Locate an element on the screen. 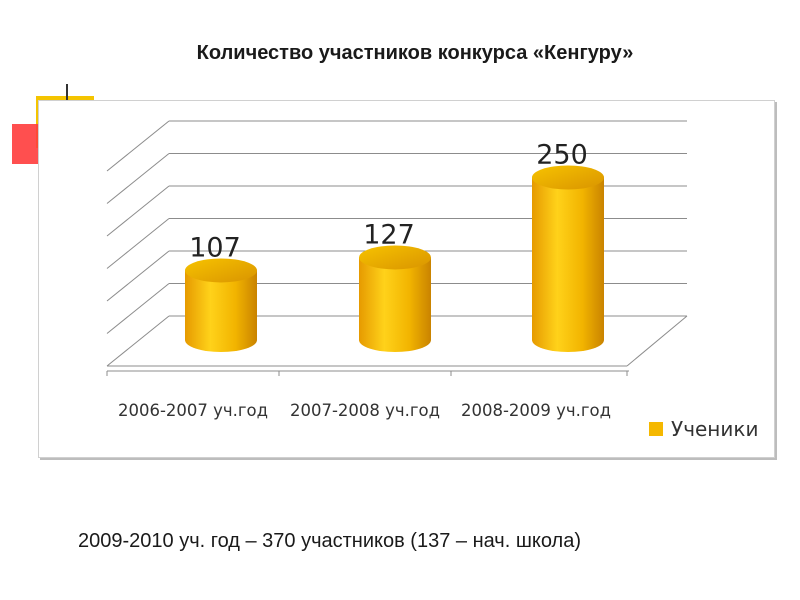  data-label: 127 is located at coordinates (389, 234).